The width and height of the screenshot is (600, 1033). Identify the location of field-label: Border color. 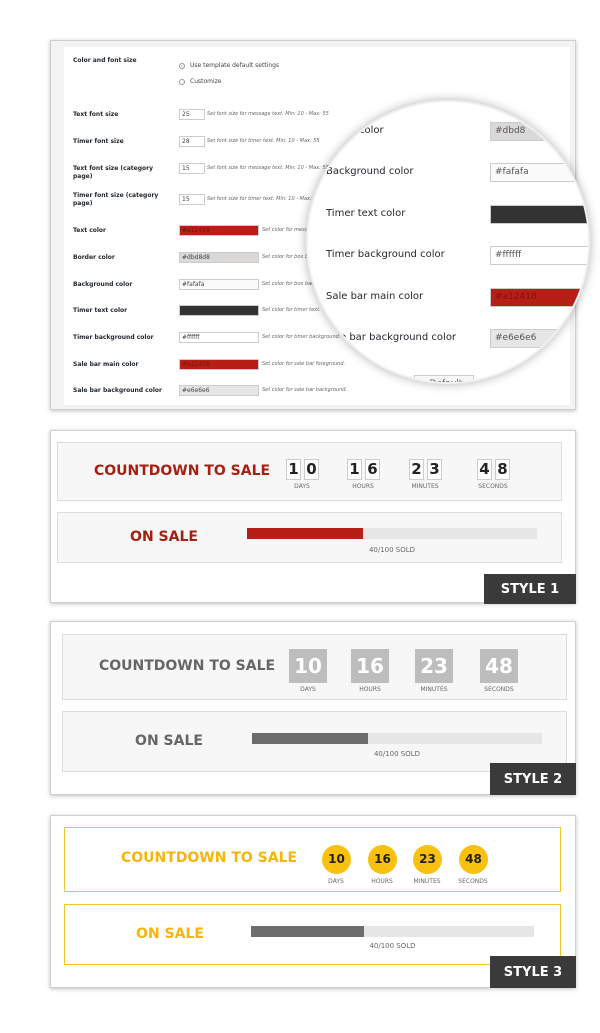
(94, 257).